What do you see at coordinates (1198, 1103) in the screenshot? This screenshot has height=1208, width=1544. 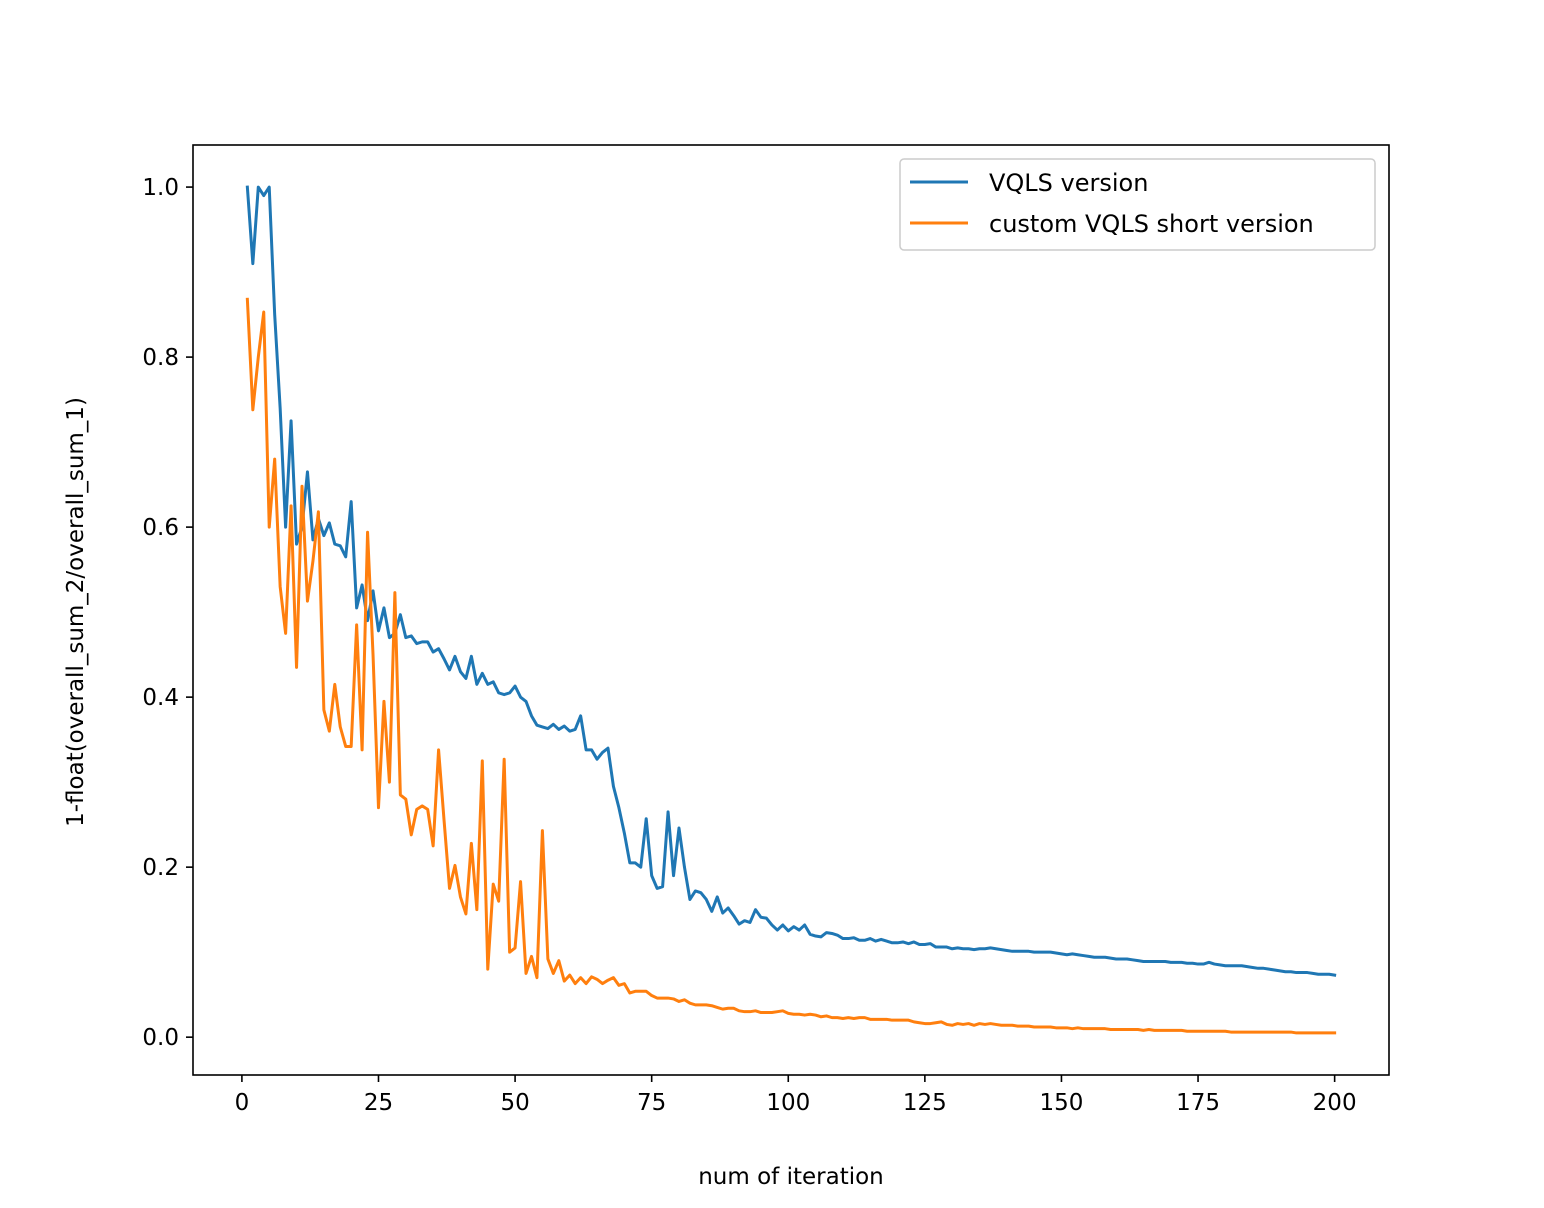 I see `x-tick-label: 175` at bounding box center [1198, 1103].